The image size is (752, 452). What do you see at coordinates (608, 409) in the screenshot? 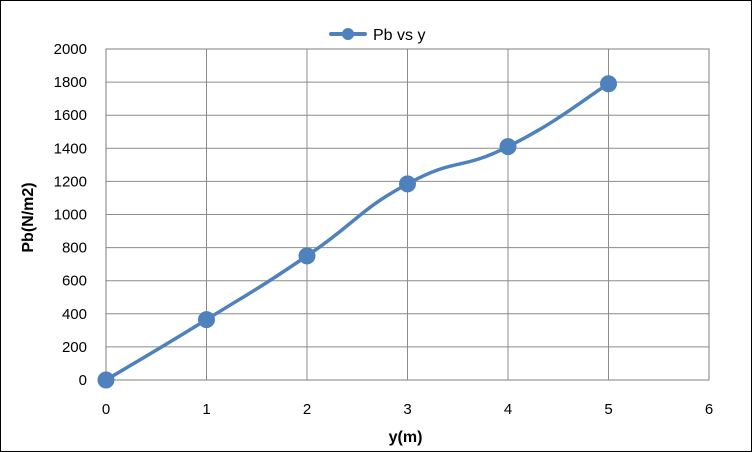
I see `x-tick-label: 5` at bounding box center [608, 409].